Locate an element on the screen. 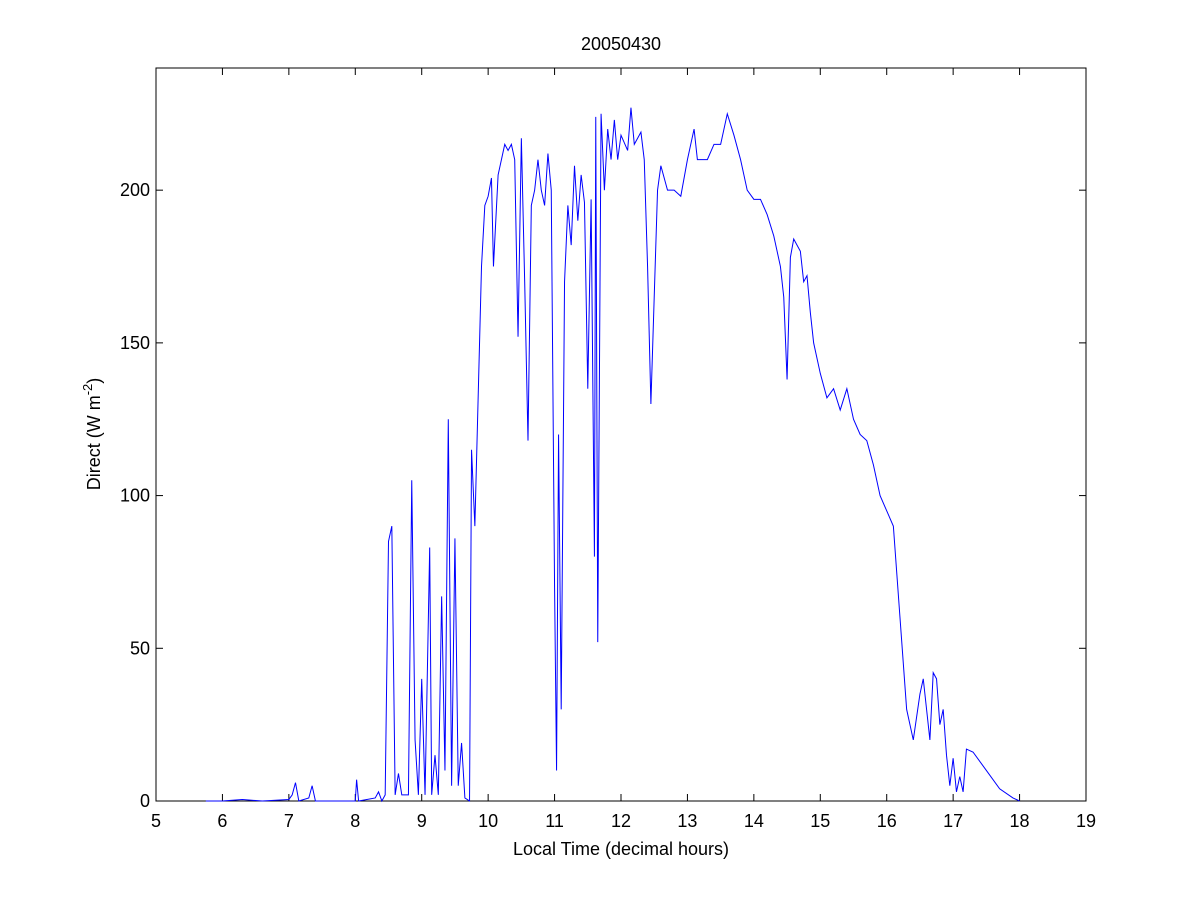 This screenshot has height=900, width=1200. y-axis-label-end: ) is located at coordinates (94, 381).